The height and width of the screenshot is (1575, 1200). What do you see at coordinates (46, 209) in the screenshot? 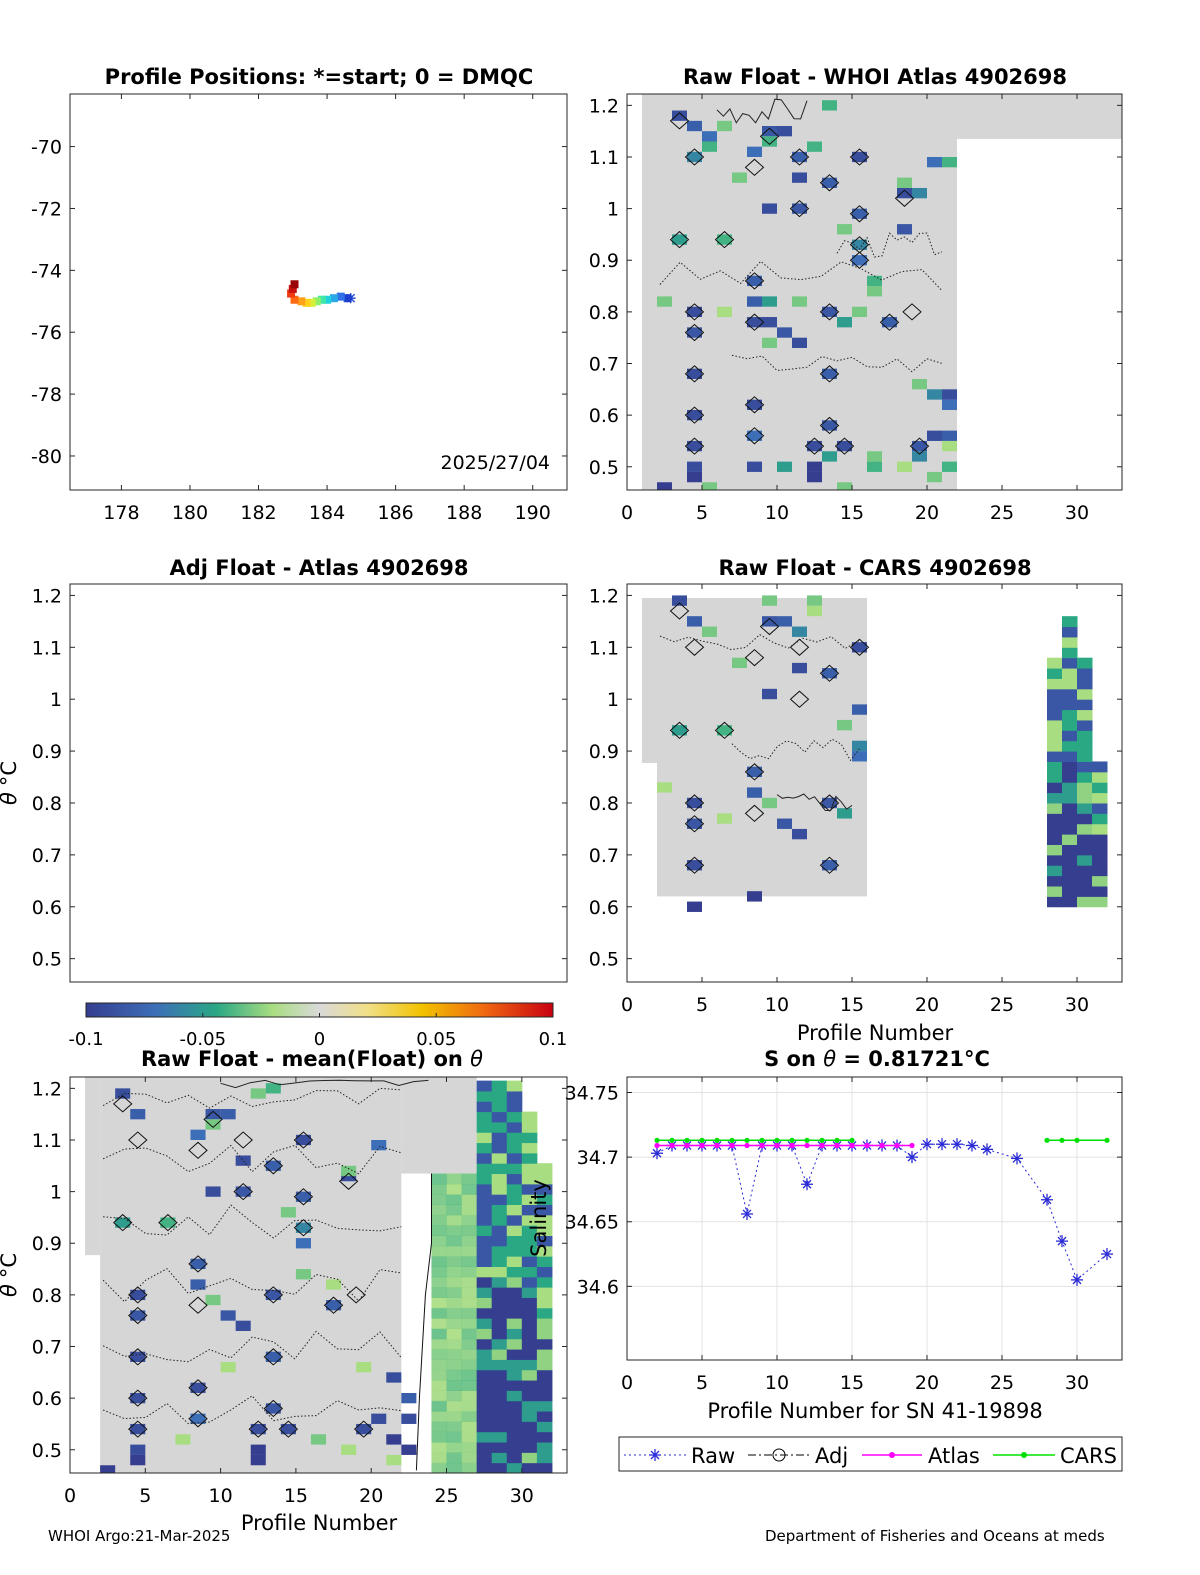
I see `y-tick-label: -72` at bounding box center [46, 209].